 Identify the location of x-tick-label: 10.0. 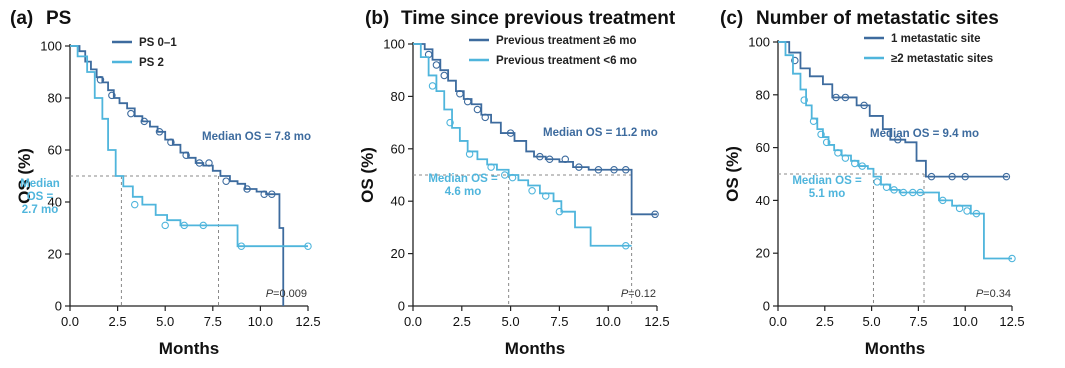
(965, 321).